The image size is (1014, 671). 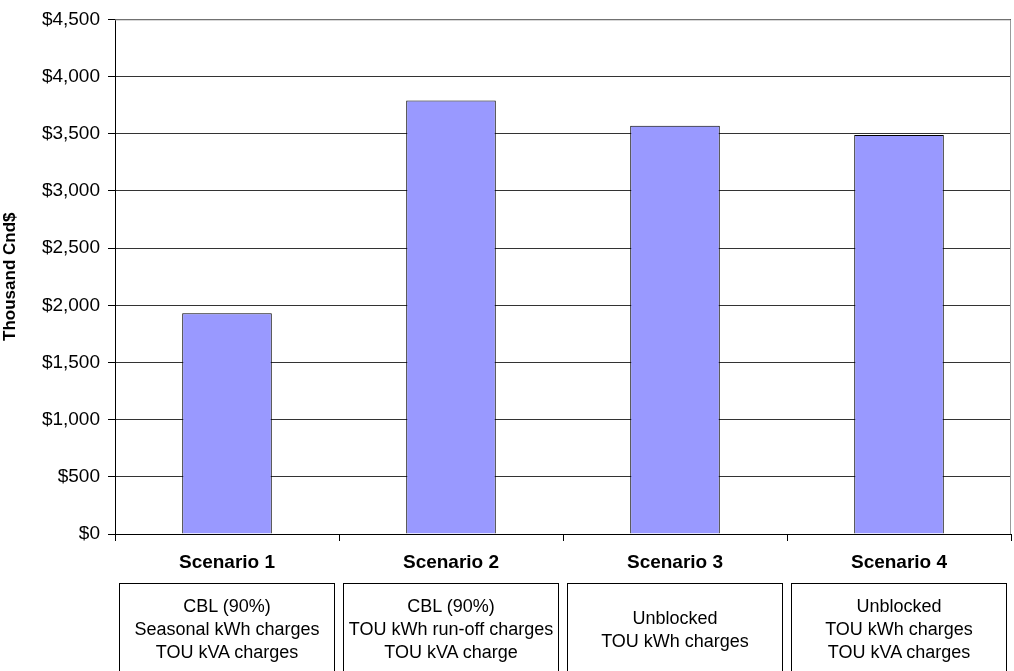 What do you see at coordinates (70, 132) in the screenshot?
I see `y-tick-label: $3,500` at bounding box center [70, 132].